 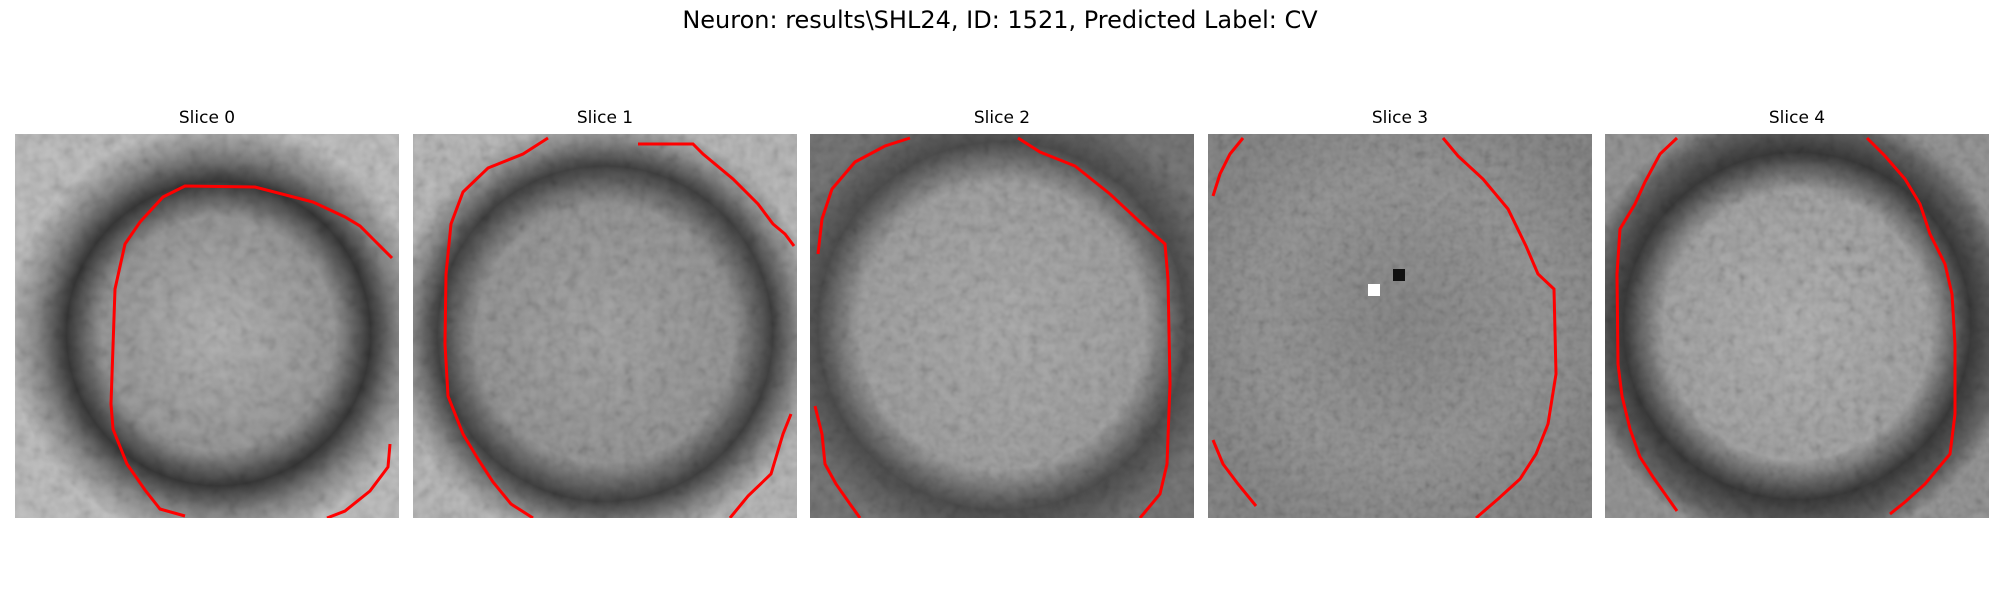 What do you see at coordinates (605, 118) in the screenshot?
I see `slice-title: Slice 1` at bounding box center [605, 118].